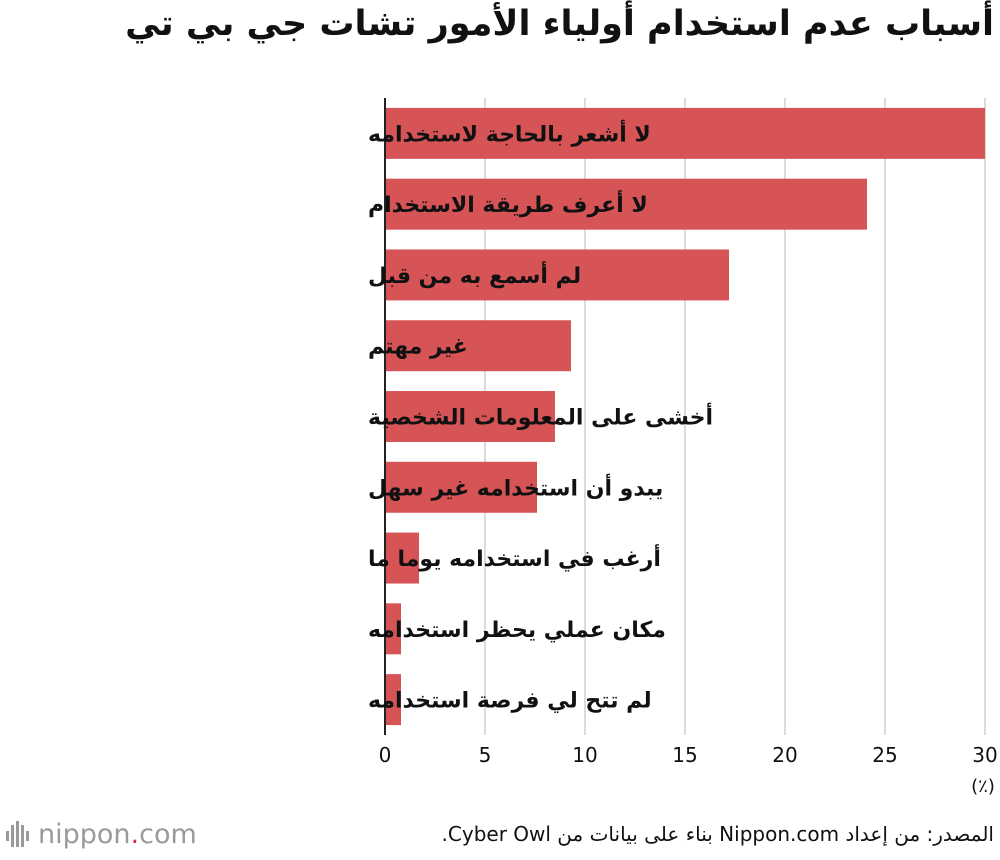 The image size is (1000, 860). I want to click on x-tick-label: 25, so click(884, 755).